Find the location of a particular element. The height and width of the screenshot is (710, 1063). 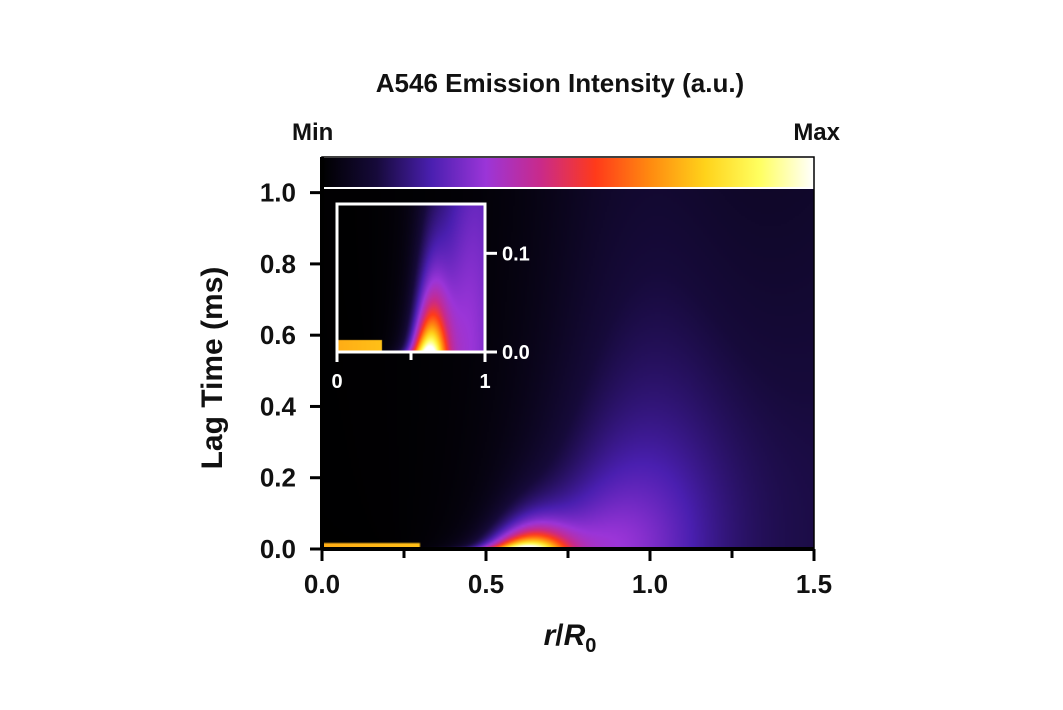

inset-x-tick-label: 1 is located at coordinates (484, 382).